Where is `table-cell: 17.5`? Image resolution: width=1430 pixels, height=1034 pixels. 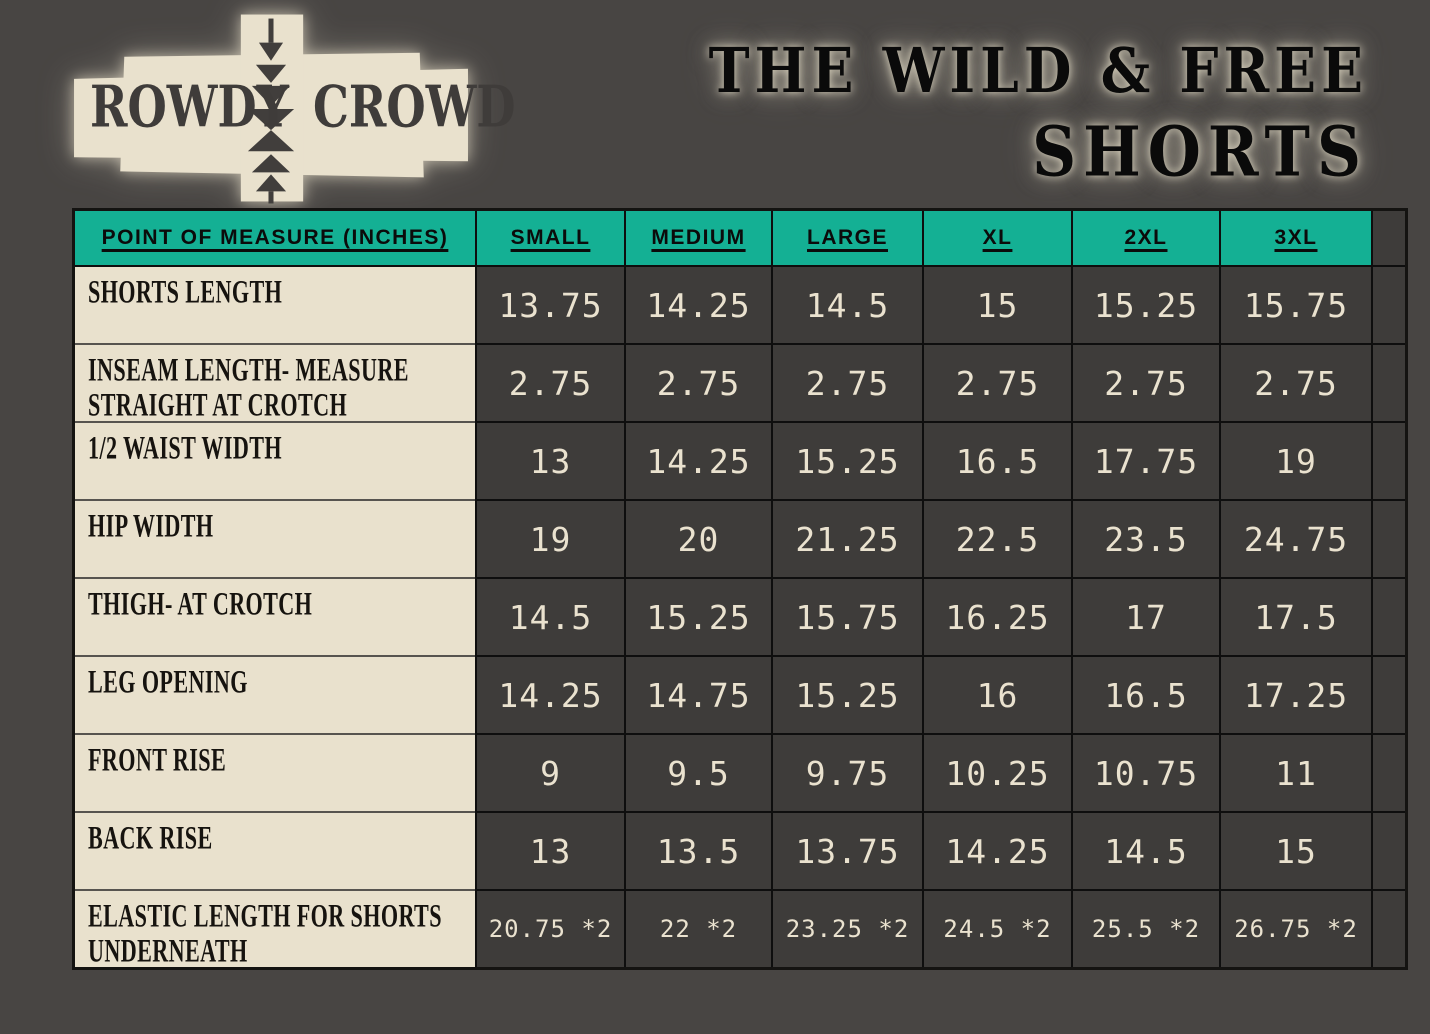 table-cell: 17.5 is located at coordinates (1295, 616).